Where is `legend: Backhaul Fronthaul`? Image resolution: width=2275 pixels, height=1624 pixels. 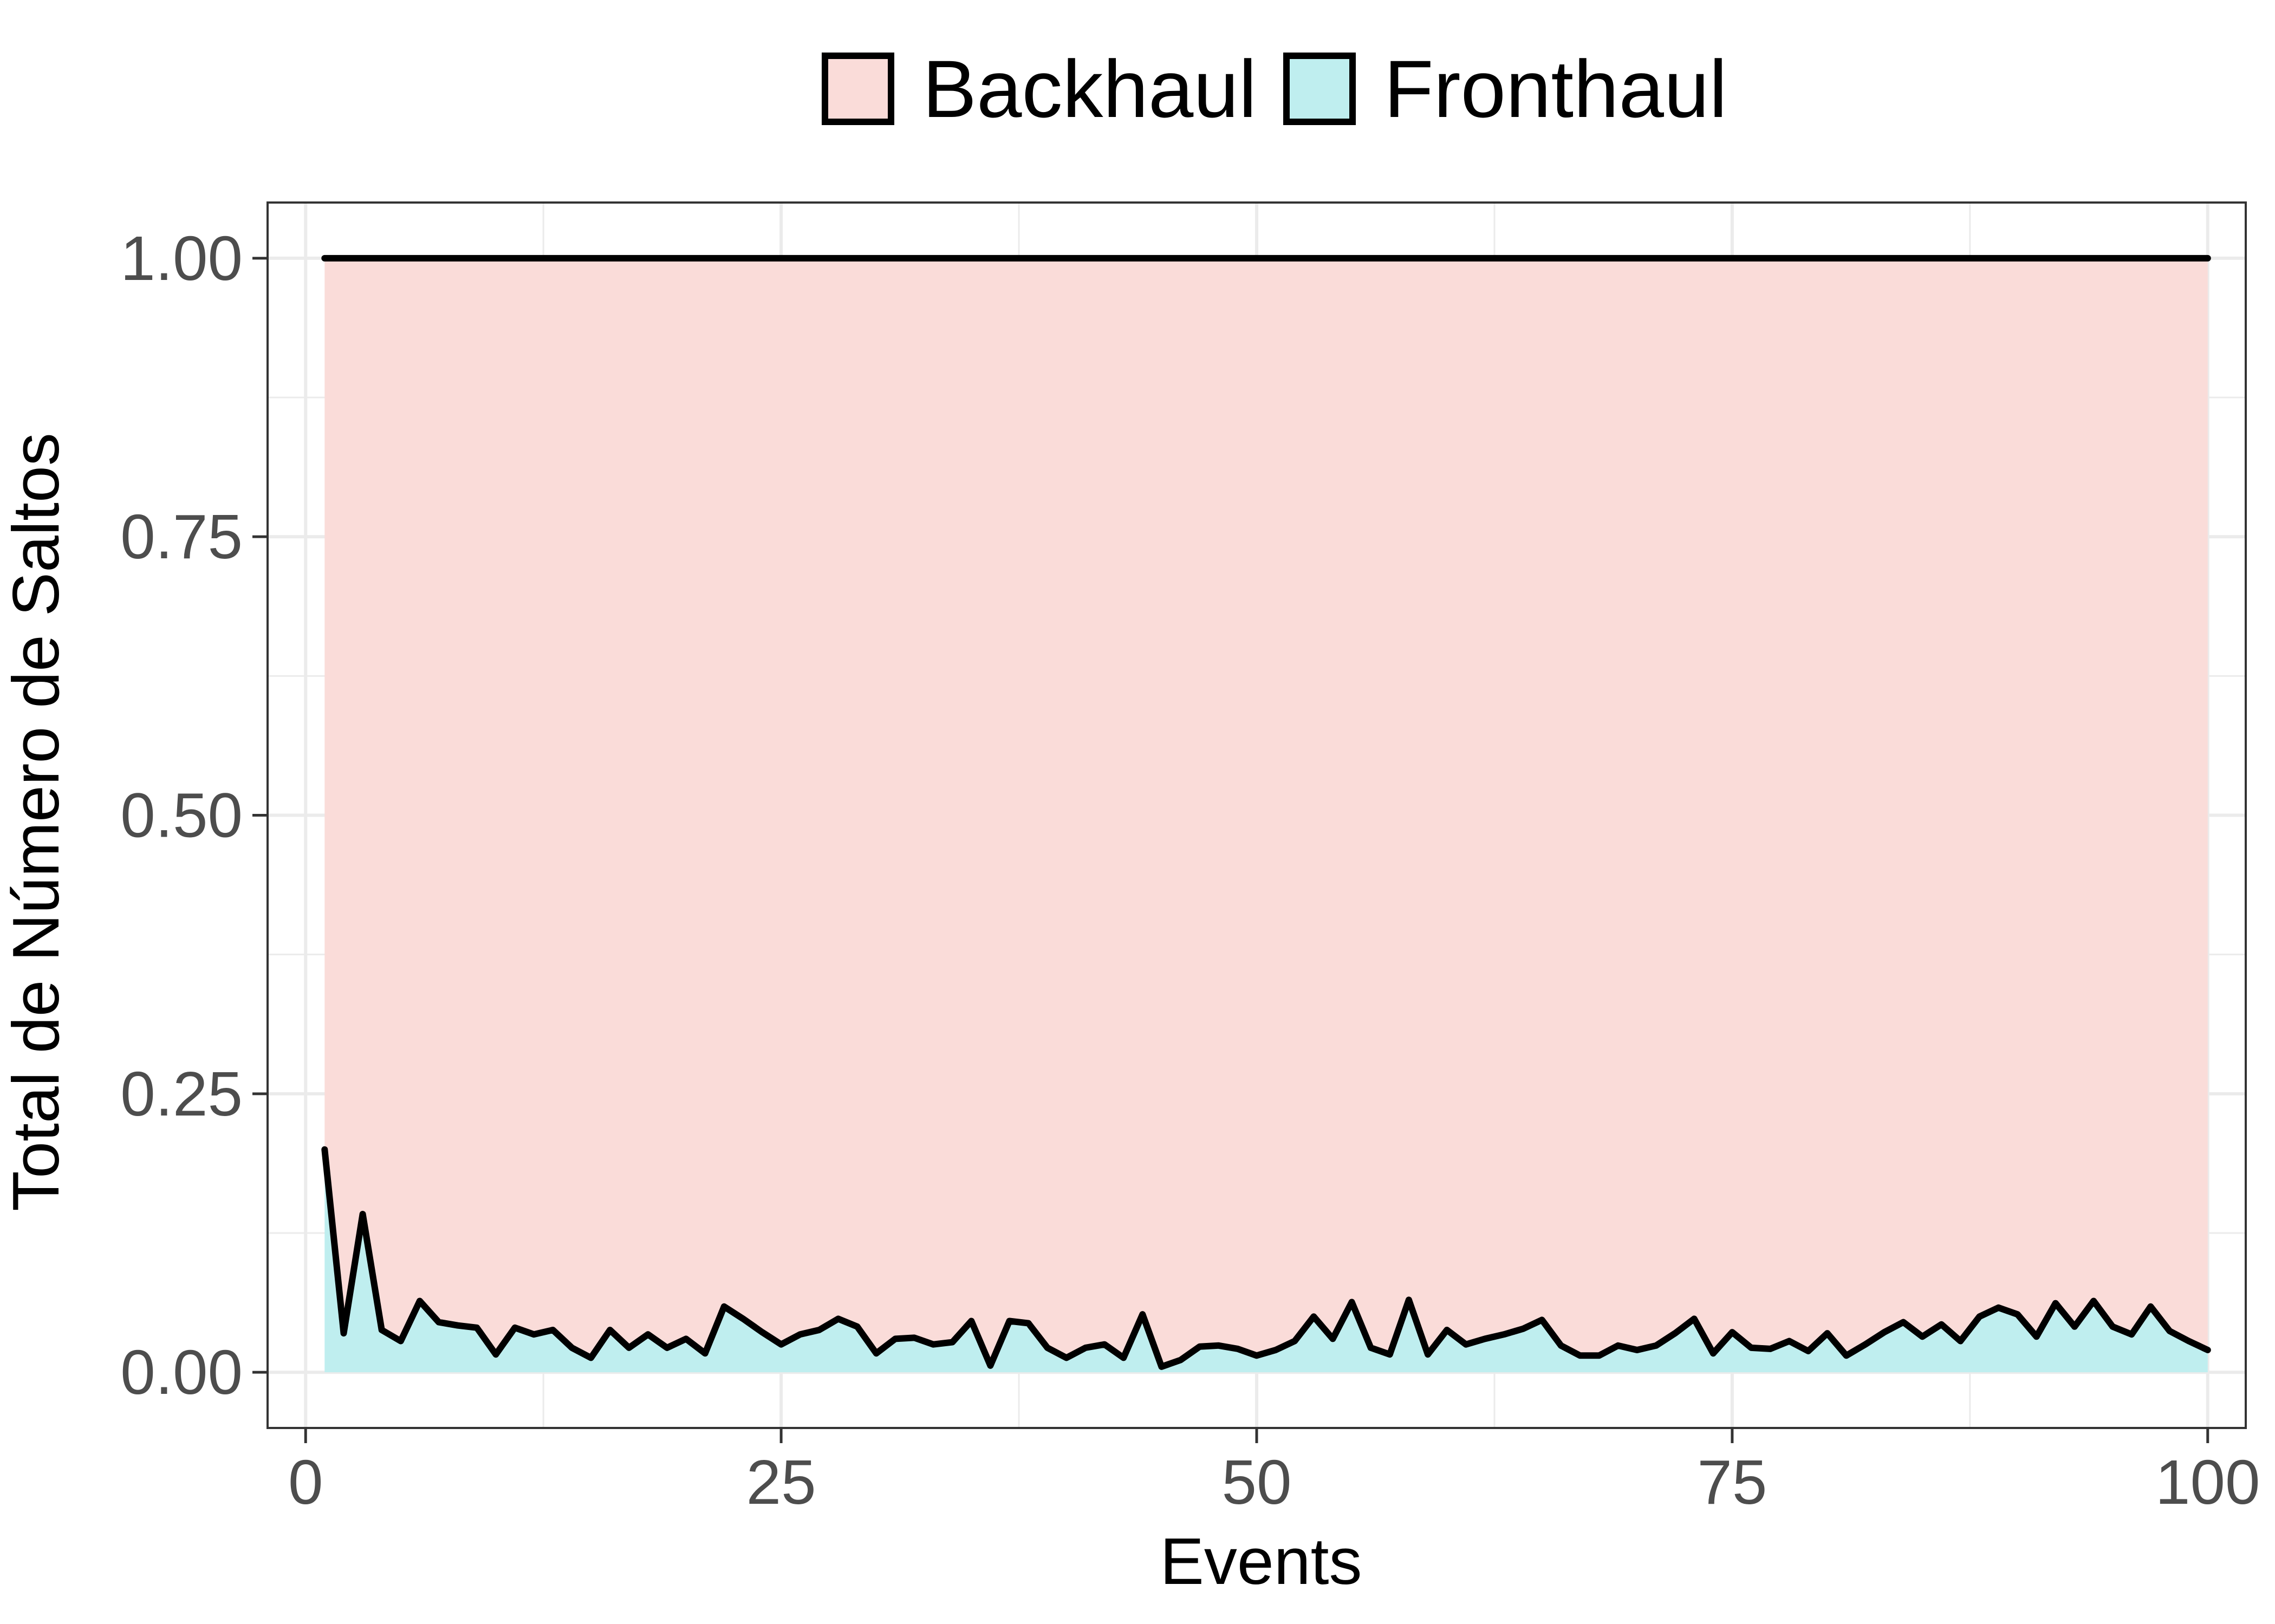
legend: Backhaul Fronthaul is located at coordinates (1274, 88).